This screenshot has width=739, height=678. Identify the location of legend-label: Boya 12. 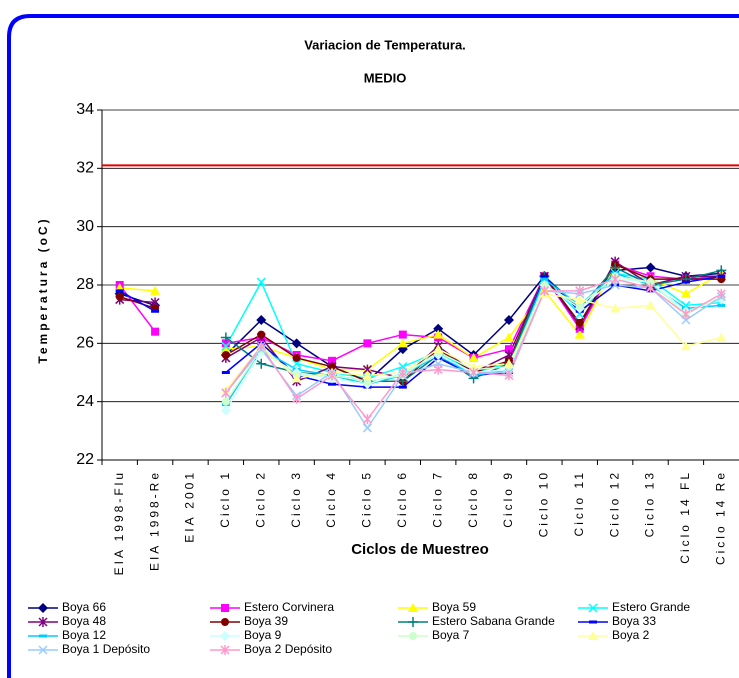
(84, 635).